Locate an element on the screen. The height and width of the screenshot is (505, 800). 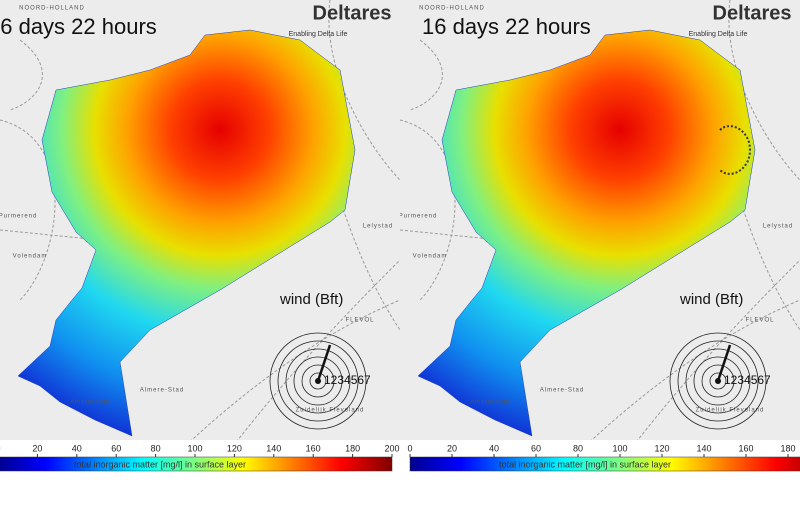
colorbar-tick-label: 200 is located at coordinates (391, 448).